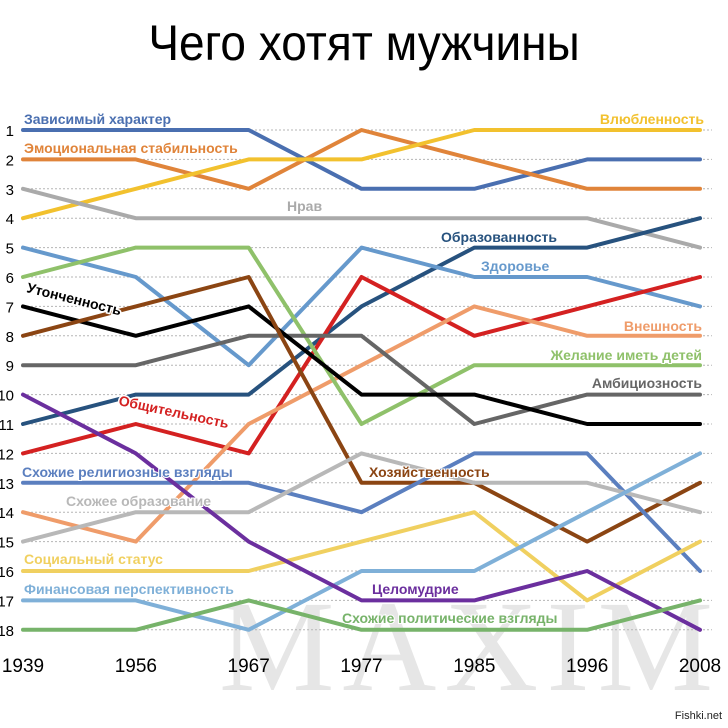 The image size is (728, 728). What do you see at coordinates (7, 484) in the screenshot?
I see `y-tick-label: 13` at bounding box center [7, 484].